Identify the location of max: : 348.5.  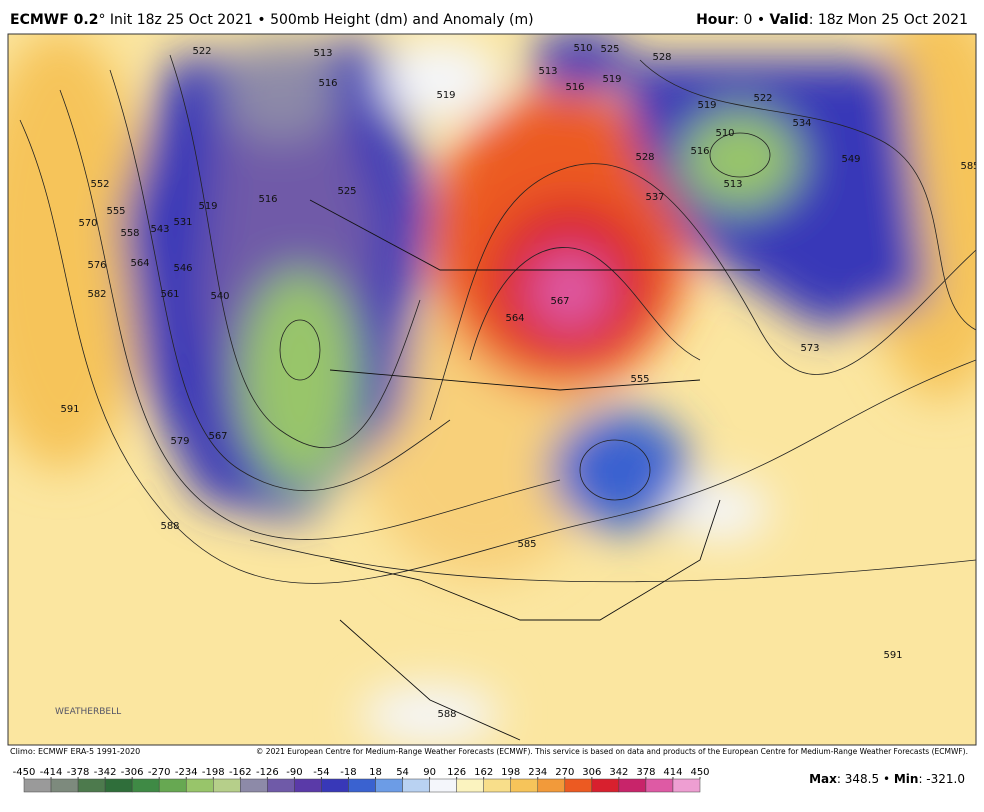
(858, 779).